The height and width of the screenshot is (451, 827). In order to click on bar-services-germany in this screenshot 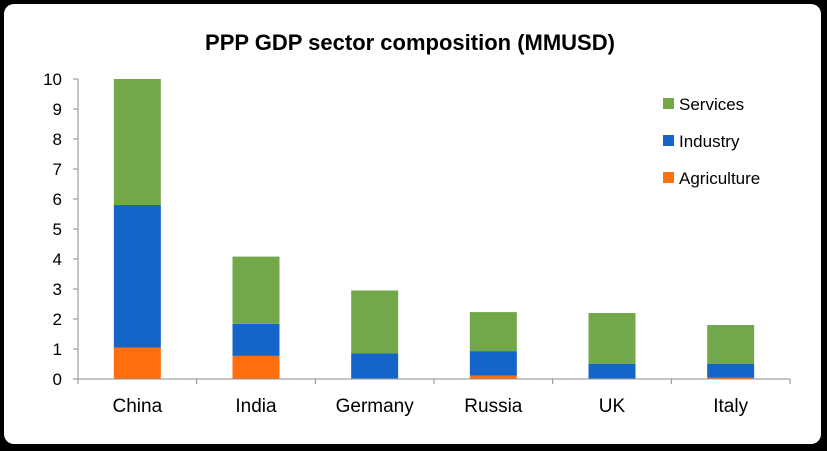, I will do `click(375, 322)`.